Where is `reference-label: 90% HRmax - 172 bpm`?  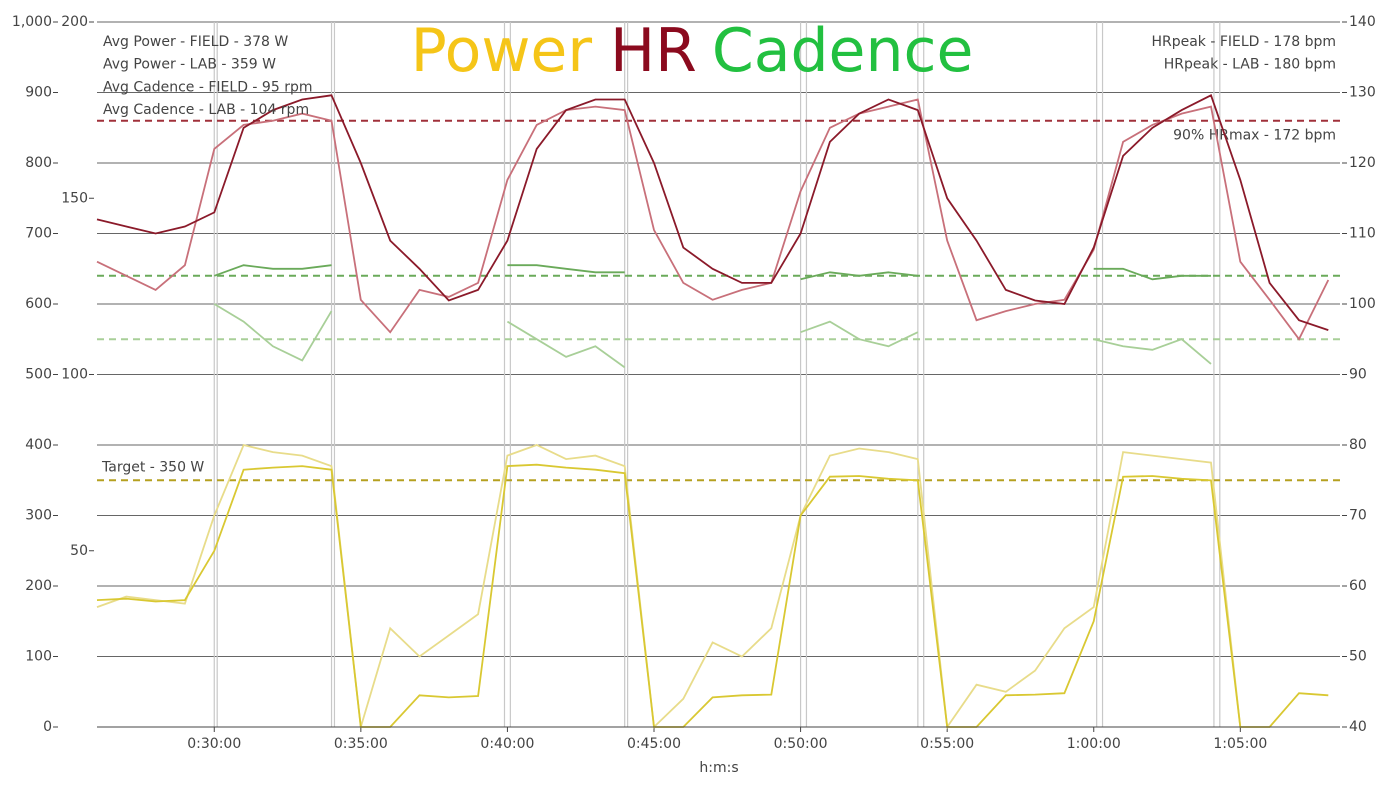
reference-label: 90% HRmax - 172 bpm is located at coordinates (1254, 136).